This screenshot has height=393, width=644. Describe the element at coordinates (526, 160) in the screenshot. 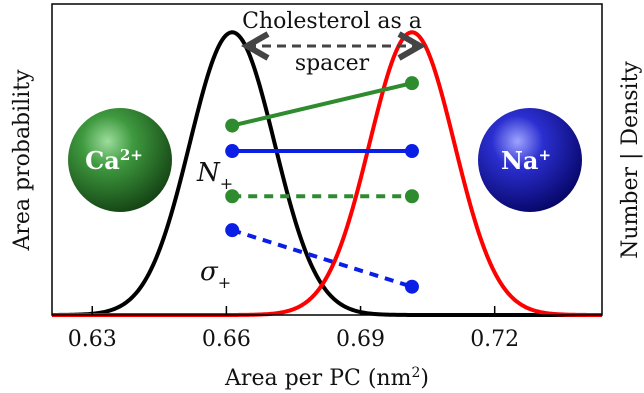

I see `sodium-ion-label: Na+` at that location.